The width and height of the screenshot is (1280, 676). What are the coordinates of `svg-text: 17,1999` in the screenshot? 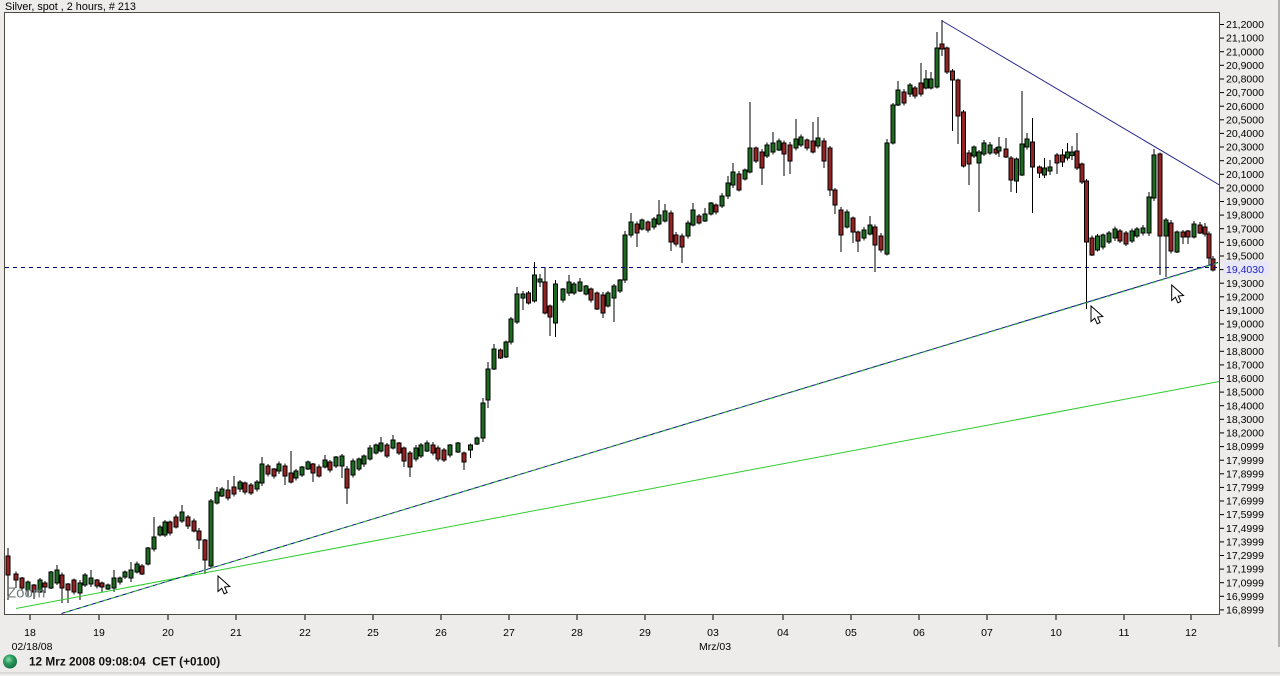 It's located at (1245, 570).